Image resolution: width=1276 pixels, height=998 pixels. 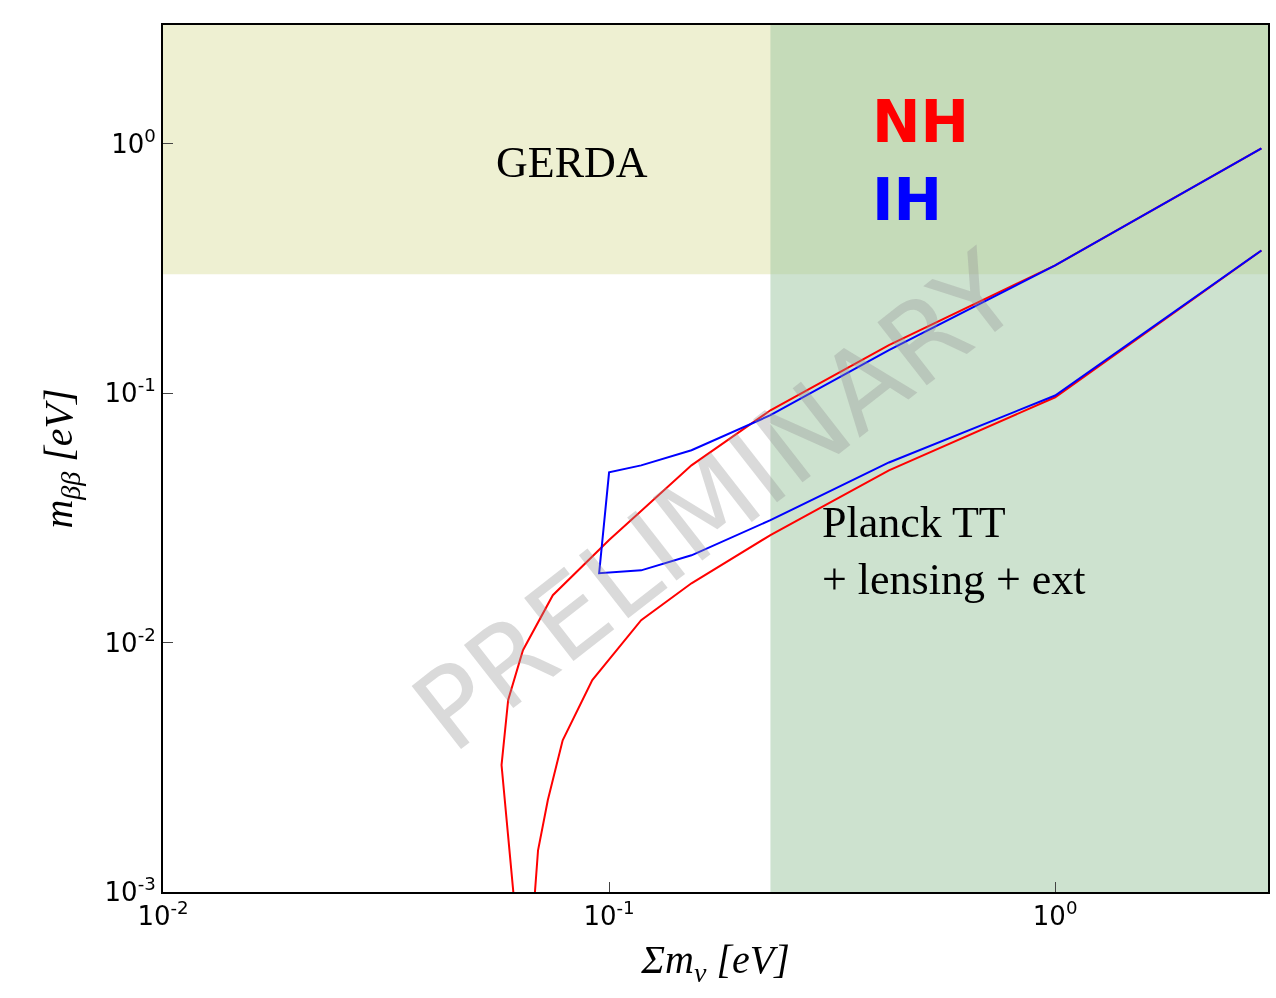 What do you see at coordinates (130, 640) in the screenshot?
I see `y-tick-label: 10$^{-2}$` at bounding box center [130, 640].